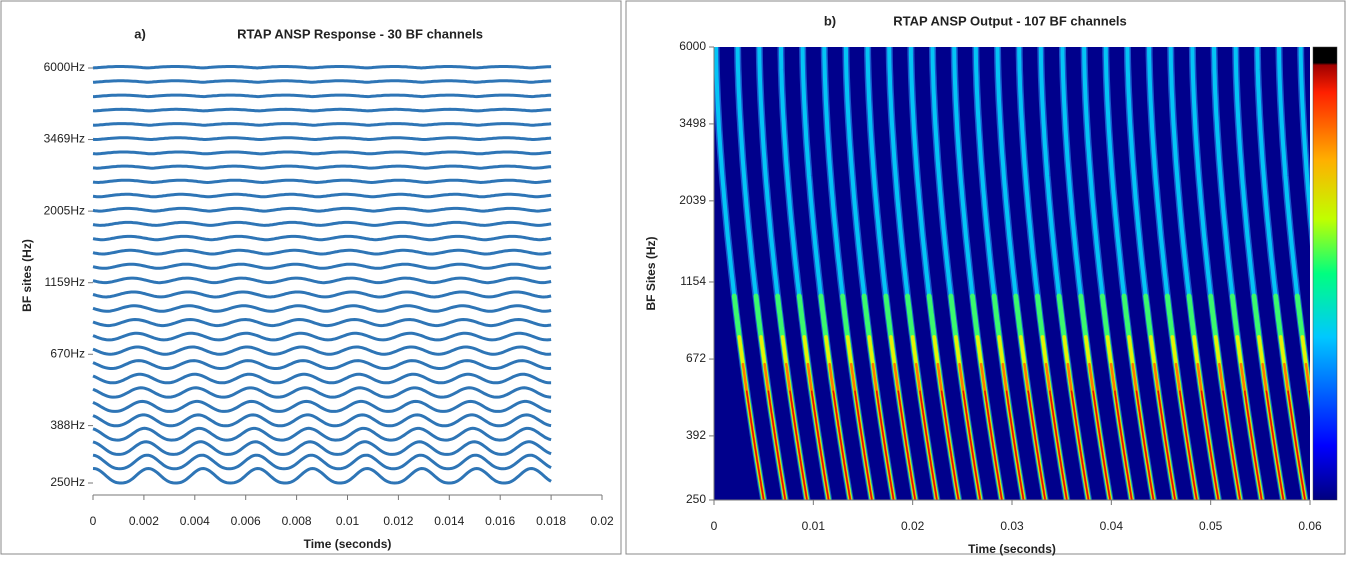 This screenshot has width=1347, height=561. What do you see at coordinates (696, 499) in the screenshot?
I see `y-tick-label: 250` at bounding box center [696, 499].